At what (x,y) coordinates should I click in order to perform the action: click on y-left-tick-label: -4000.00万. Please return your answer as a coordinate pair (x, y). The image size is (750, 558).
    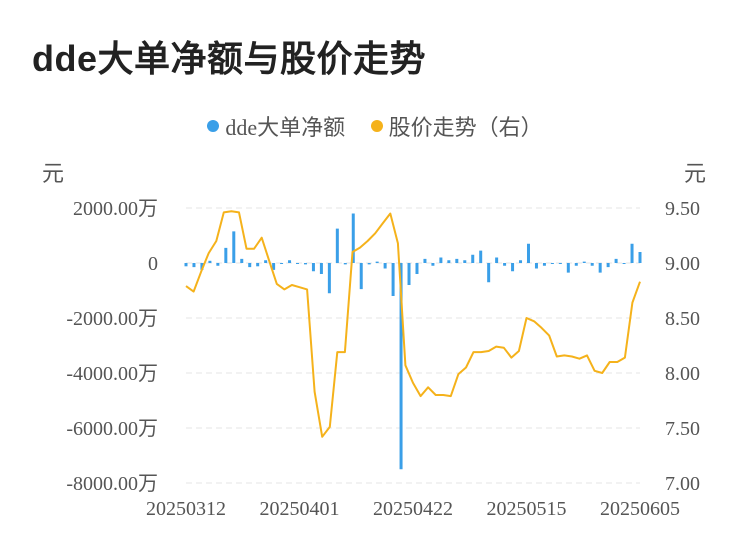
    Looking at the image, I should click on (112, 374).